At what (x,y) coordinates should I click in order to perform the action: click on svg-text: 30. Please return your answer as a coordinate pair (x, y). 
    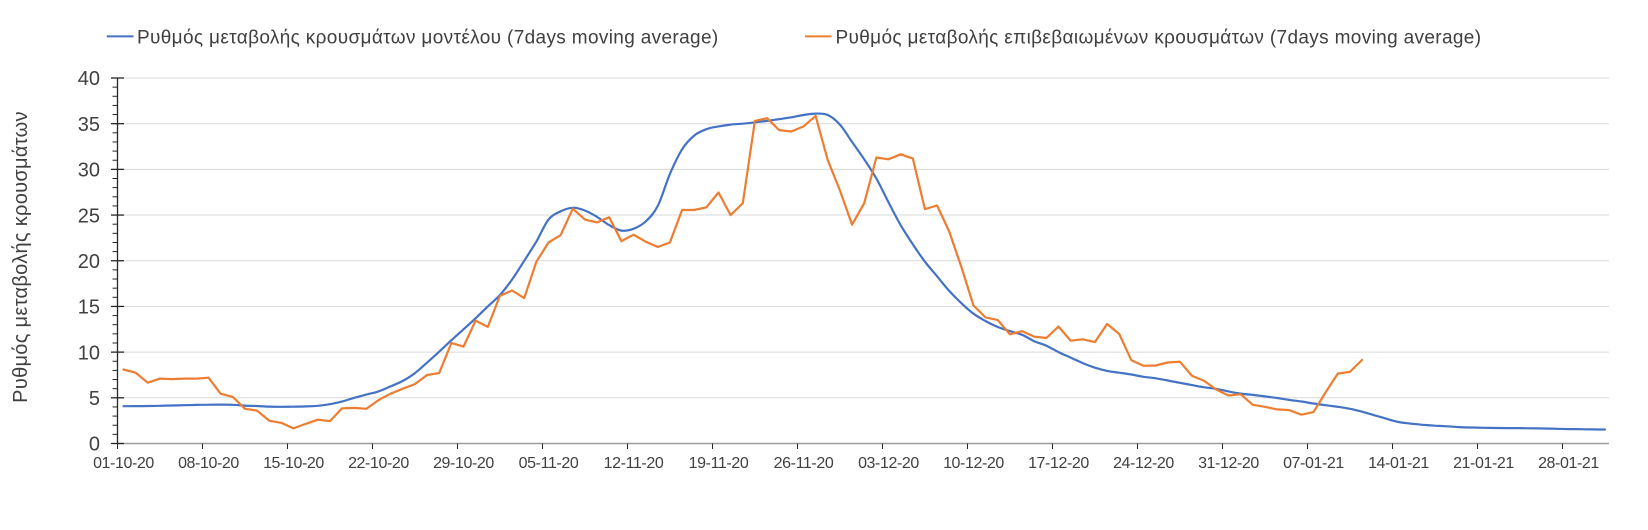
    Looking at the image, I should click on (89, 171).